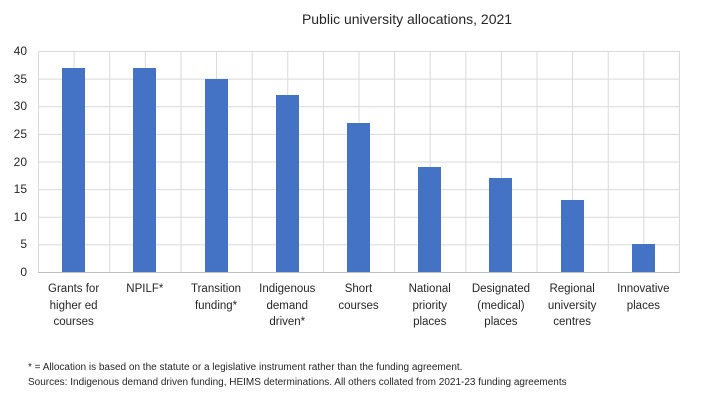  Describe the element at coordinates (358, 289) in the screenshot. I see `x-label-line: Short` at that location.